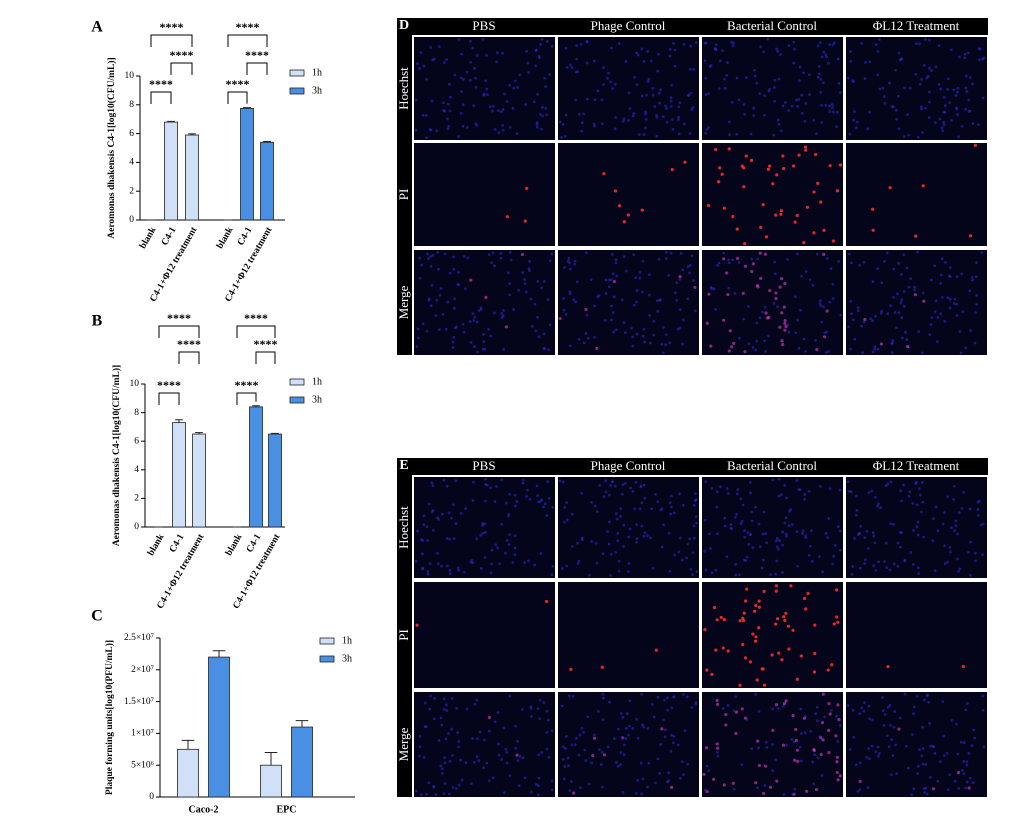 The image size is (1018, 827). Describe the element at coordinates (139, 702) in the screenshot. I see `y-tick-label: 1.5×10⁷` at that location.